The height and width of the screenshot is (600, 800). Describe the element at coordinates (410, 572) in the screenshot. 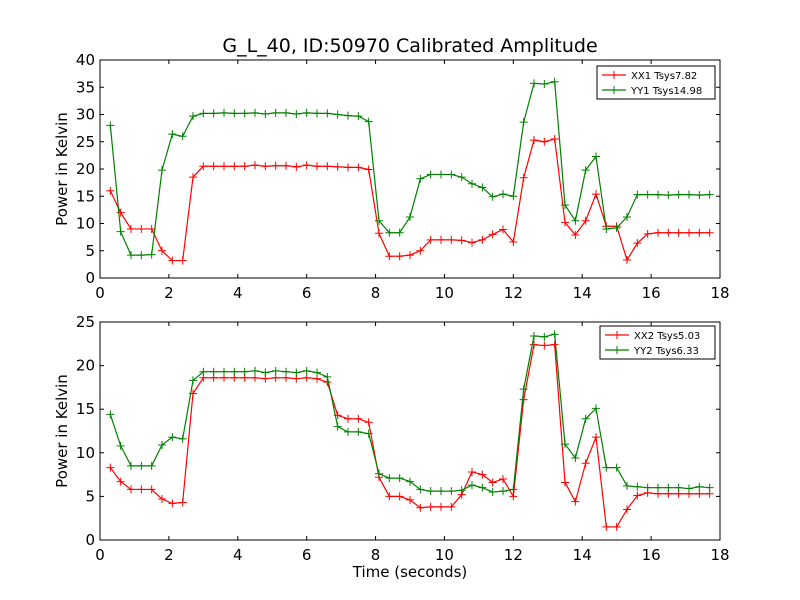

I see `x-axis-label: Time (seconds)` at that location.